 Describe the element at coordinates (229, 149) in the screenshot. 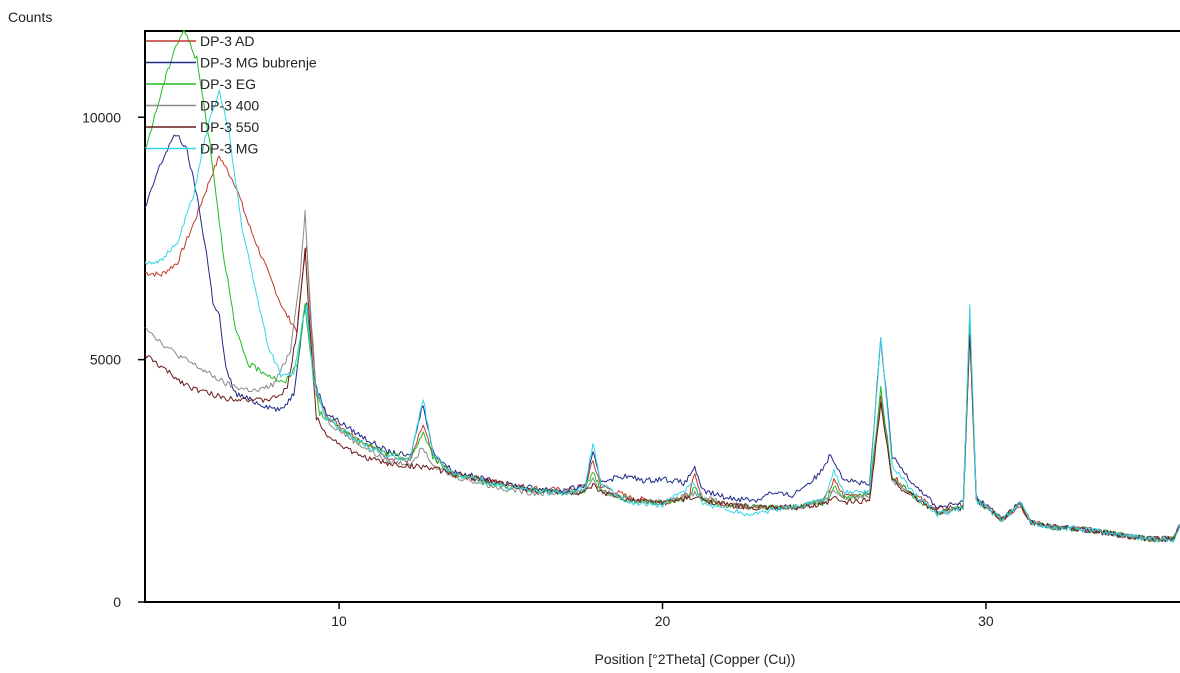

I see `legend-label: DP-3 MG` at that location.